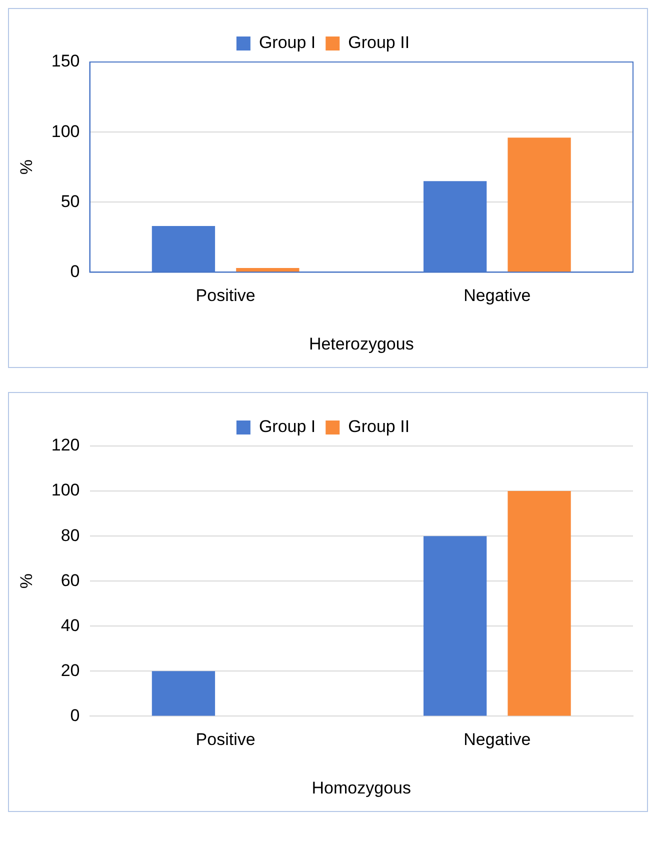 This screenshot has width=653, height=859. Describe the element at coordinates (70, 580) in the screenshot. I see `y-tick-label: 60` at that location.